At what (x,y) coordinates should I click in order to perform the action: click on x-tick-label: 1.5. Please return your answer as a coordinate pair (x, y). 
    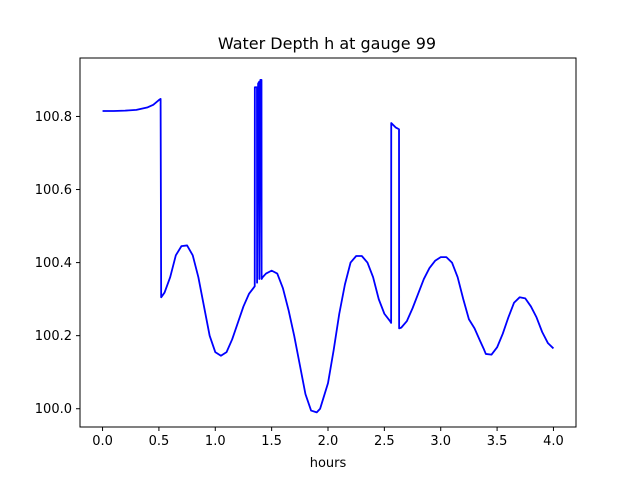
    Looking at the image, I should click on (271, 441).